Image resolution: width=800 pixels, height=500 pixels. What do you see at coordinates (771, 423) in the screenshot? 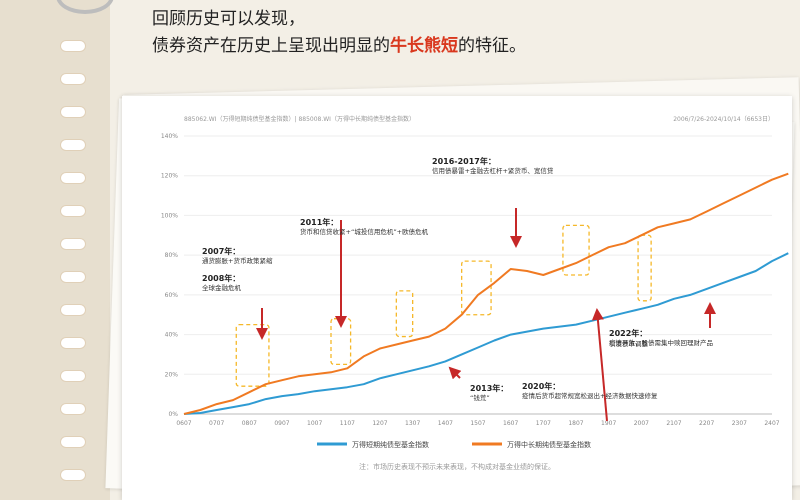
I see `x-tick-label: 2407` at bounding box center [771, 423].